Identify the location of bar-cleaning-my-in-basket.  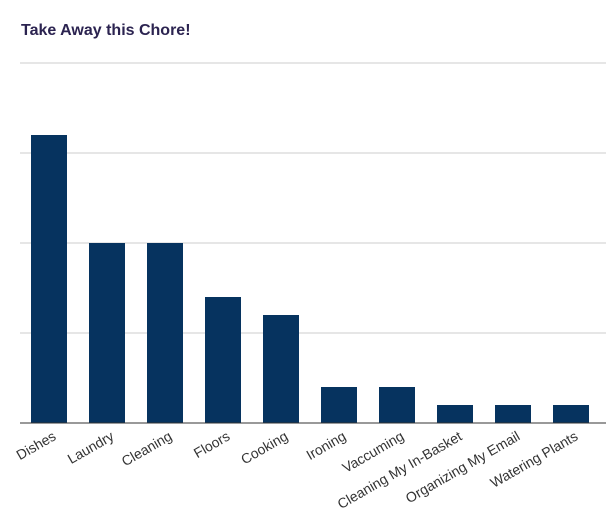
(455, 414).